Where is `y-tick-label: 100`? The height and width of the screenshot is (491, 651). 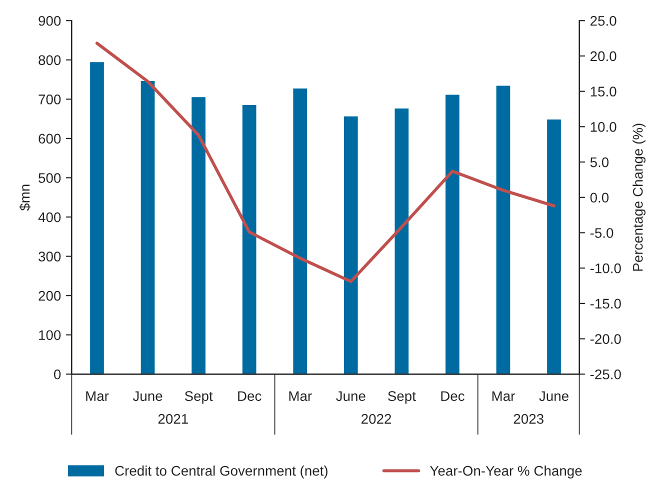 y-tick-label: 100 is located at coordinates (50, 335).